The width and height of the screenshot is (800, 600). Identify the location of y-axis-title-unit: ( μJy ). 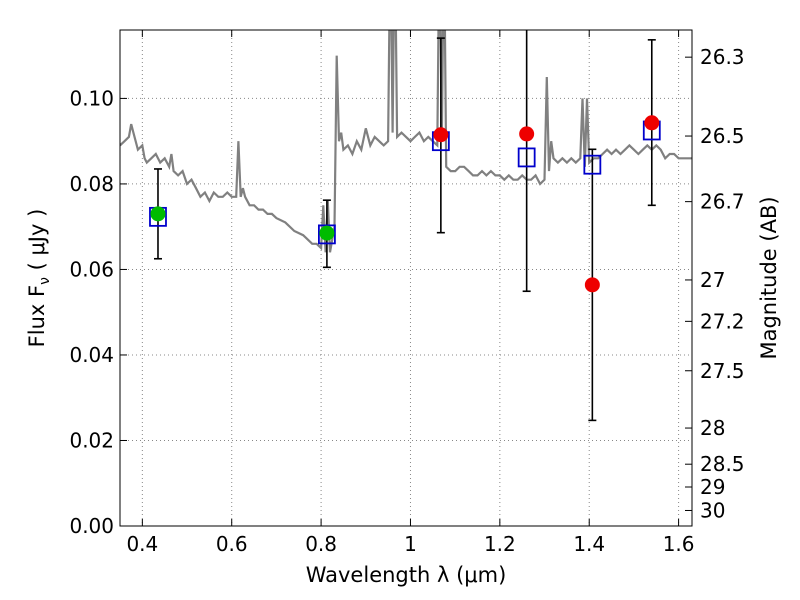
(37, 243).